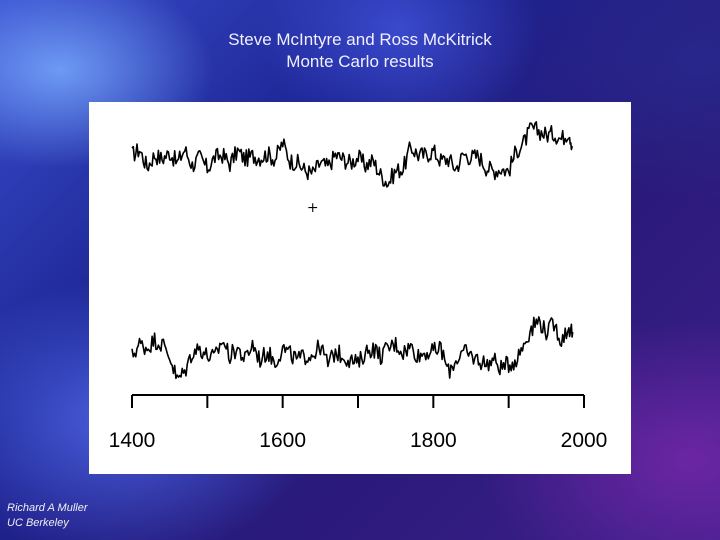 The width and height of the screenshot is (720, 540). What do you see at coordinates (38, 523) in the screenshot?
I see `credit-organization: UC Berkeley` at bounding box center [38, 523].